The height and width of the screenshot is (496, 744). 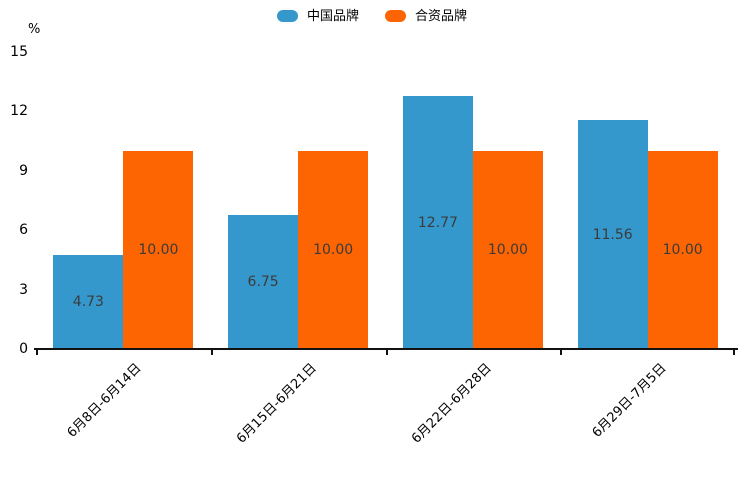 I want to click on legend-item-china-brand: 中国品牌, so click(x=317, y=16).